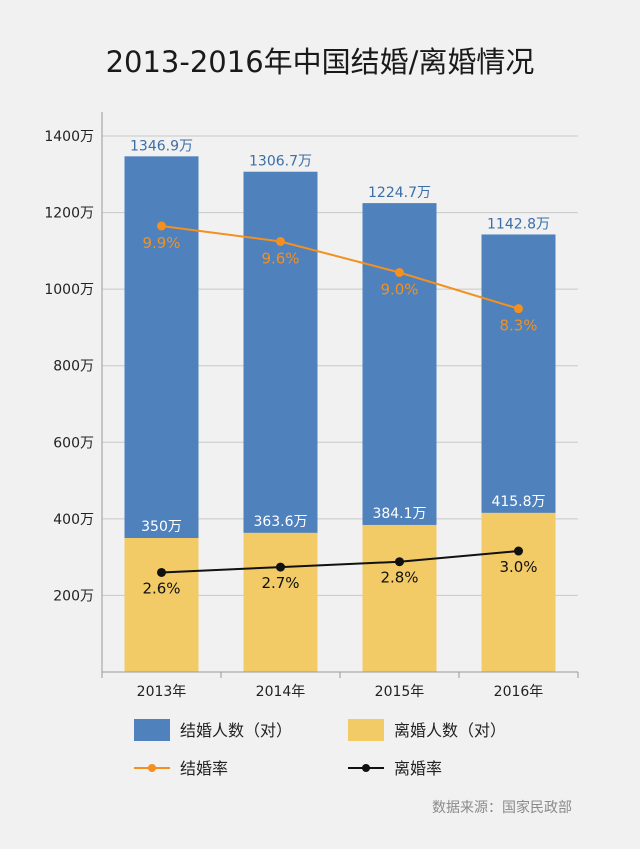 Image resolution: width=640 pixels, height=849 pixels. I want to click on y-tick-label: 1000万, so click(69, 290).